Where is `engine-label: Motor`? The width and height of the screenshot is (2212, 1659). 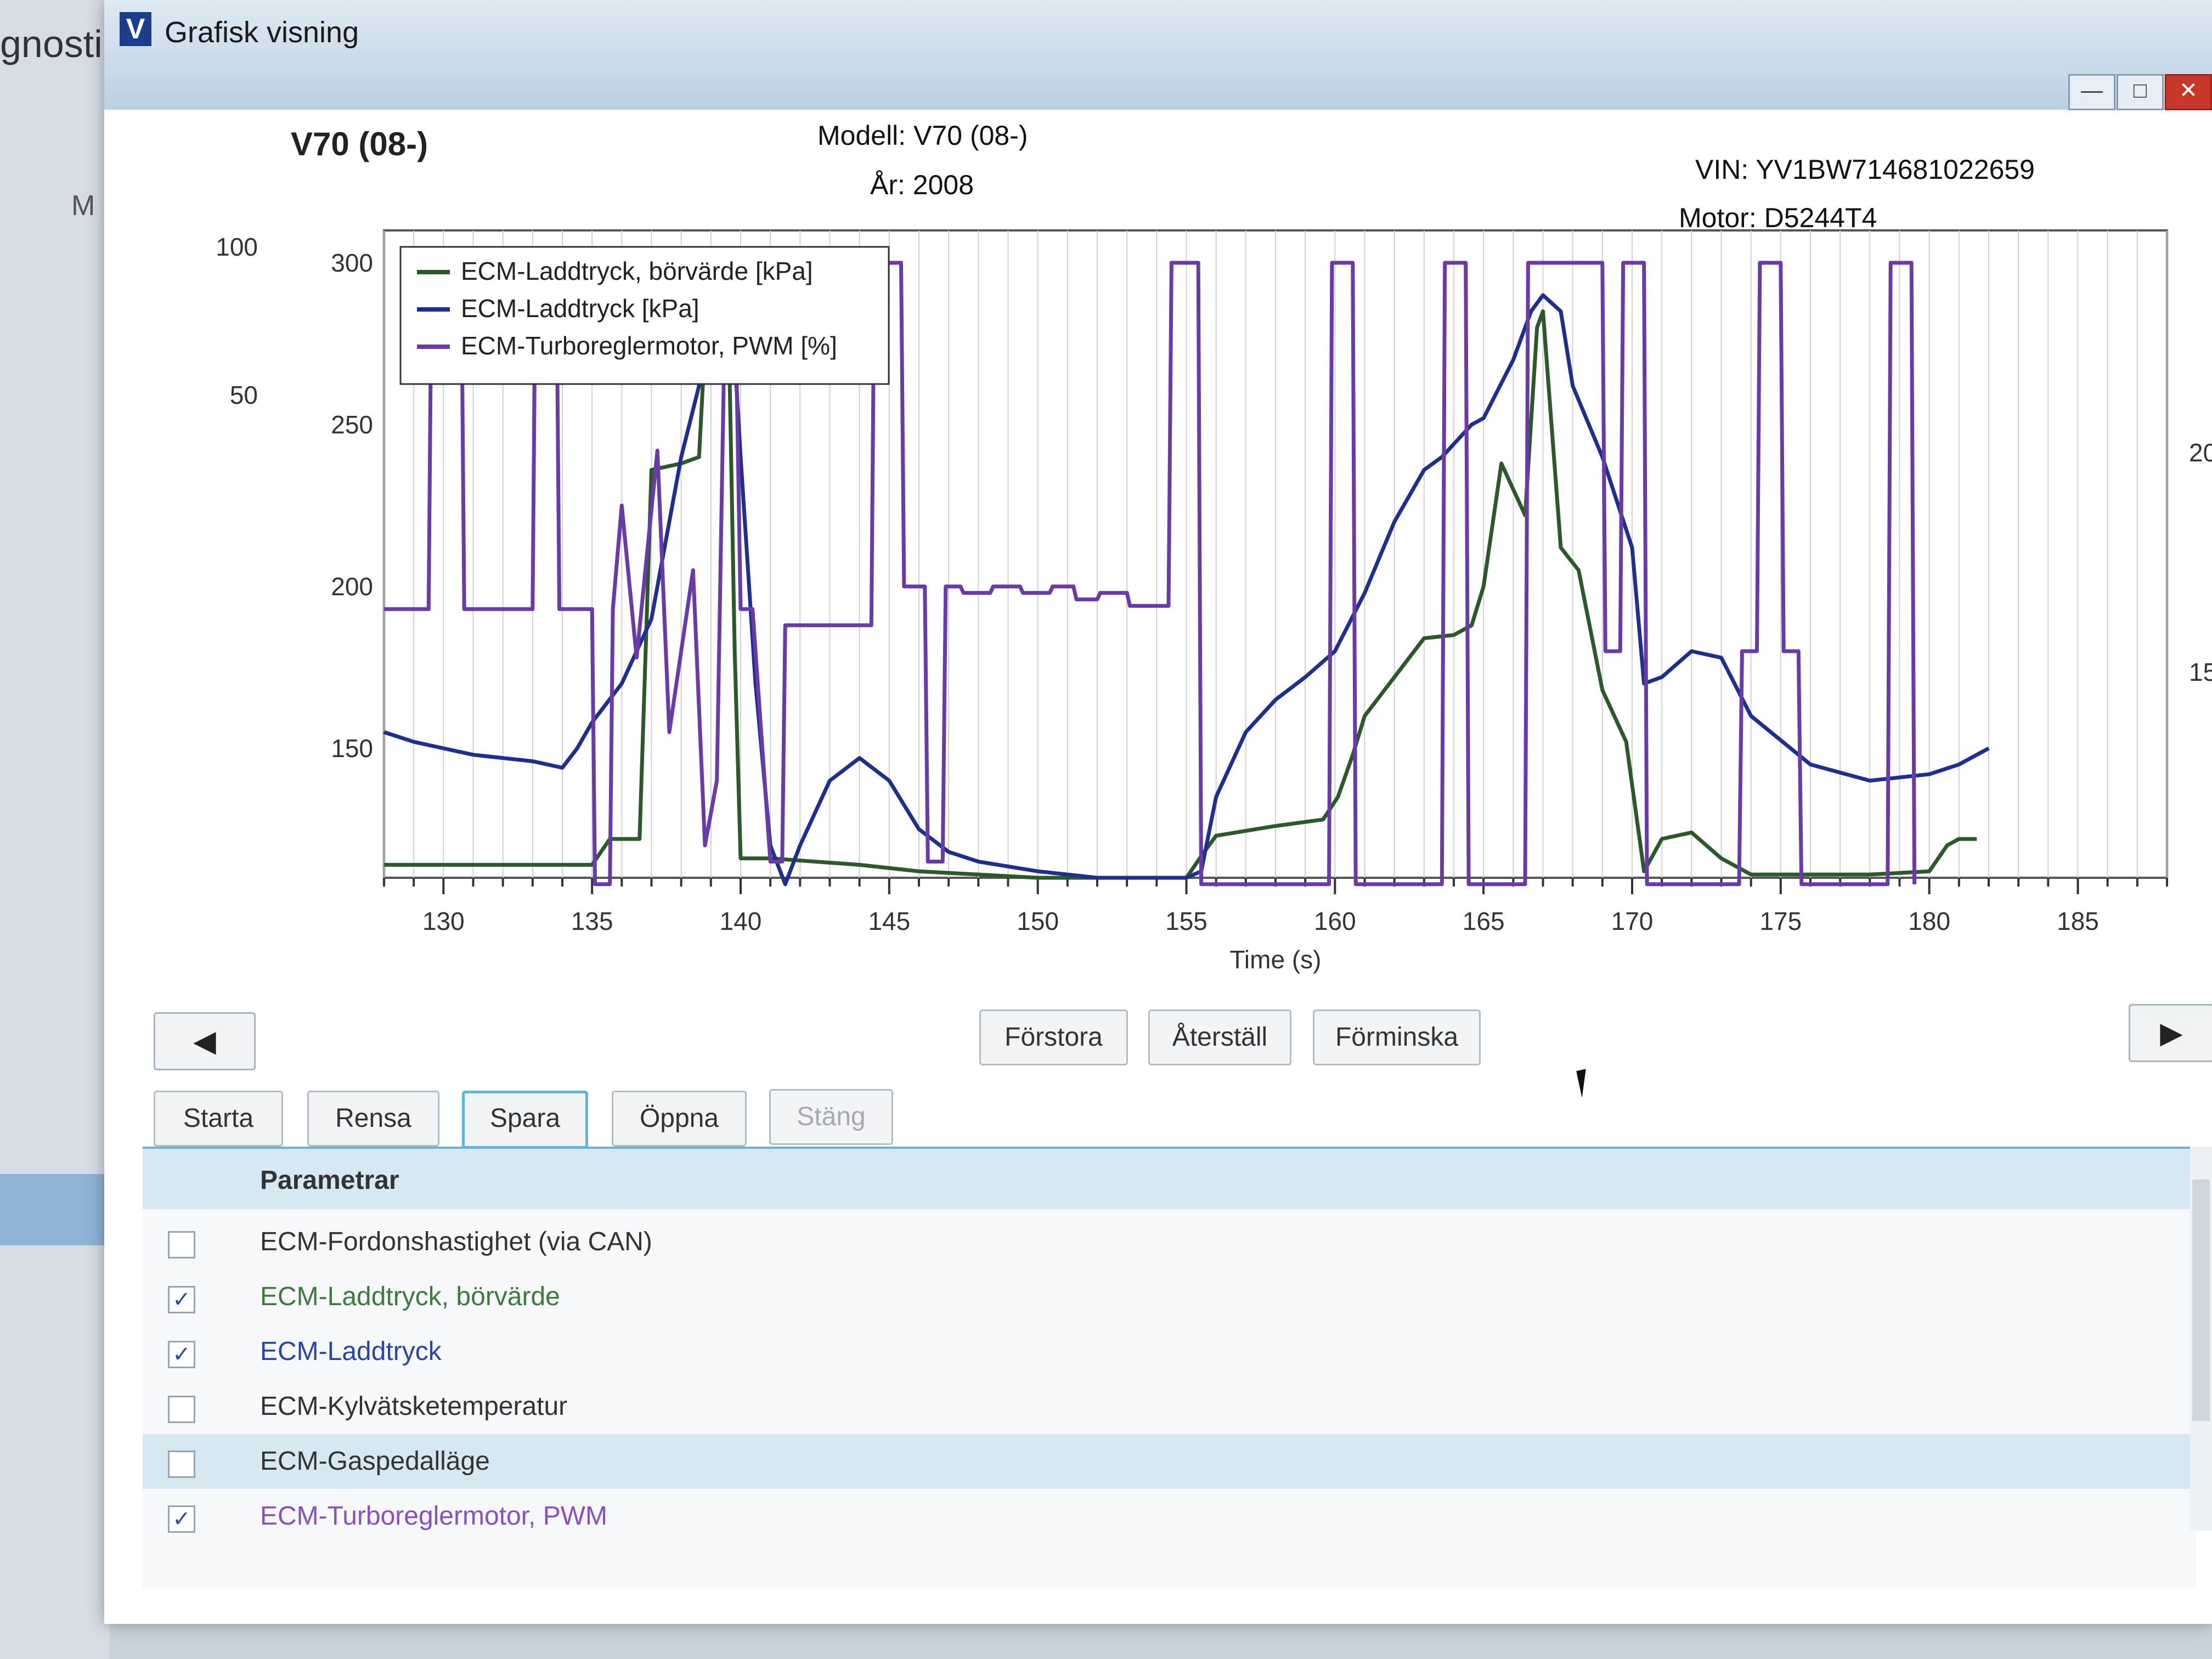
engine-label: Motor is located at coordinates (1714, 217).